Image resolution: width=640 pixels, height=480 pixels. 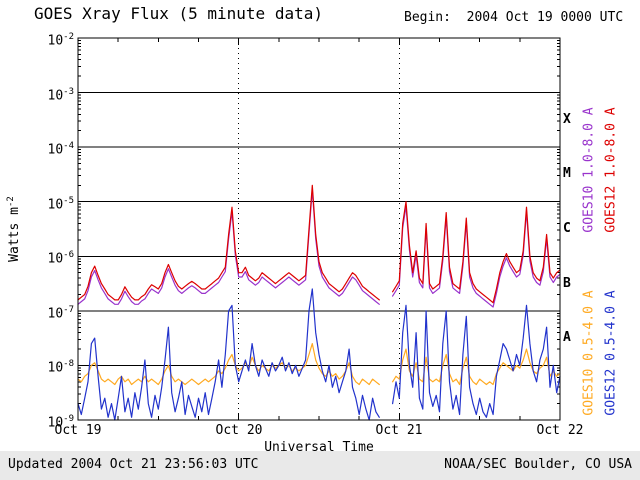 What do you see at coordinates (178, 13) in the screenshot?
I see `chart-title: GOES Xray Flux (5 minute data)` at bounding box center [178, 13].